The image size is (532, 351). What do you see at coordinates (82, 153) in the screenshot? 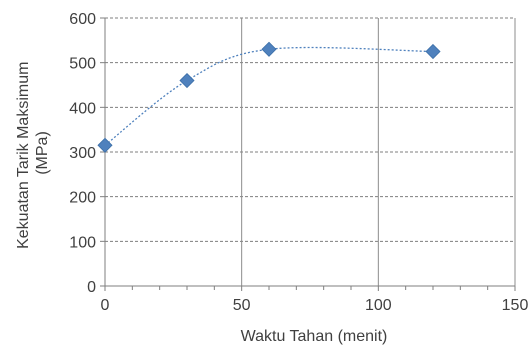
I see `y-tick-label: 300` at bounding box center [82, 153].